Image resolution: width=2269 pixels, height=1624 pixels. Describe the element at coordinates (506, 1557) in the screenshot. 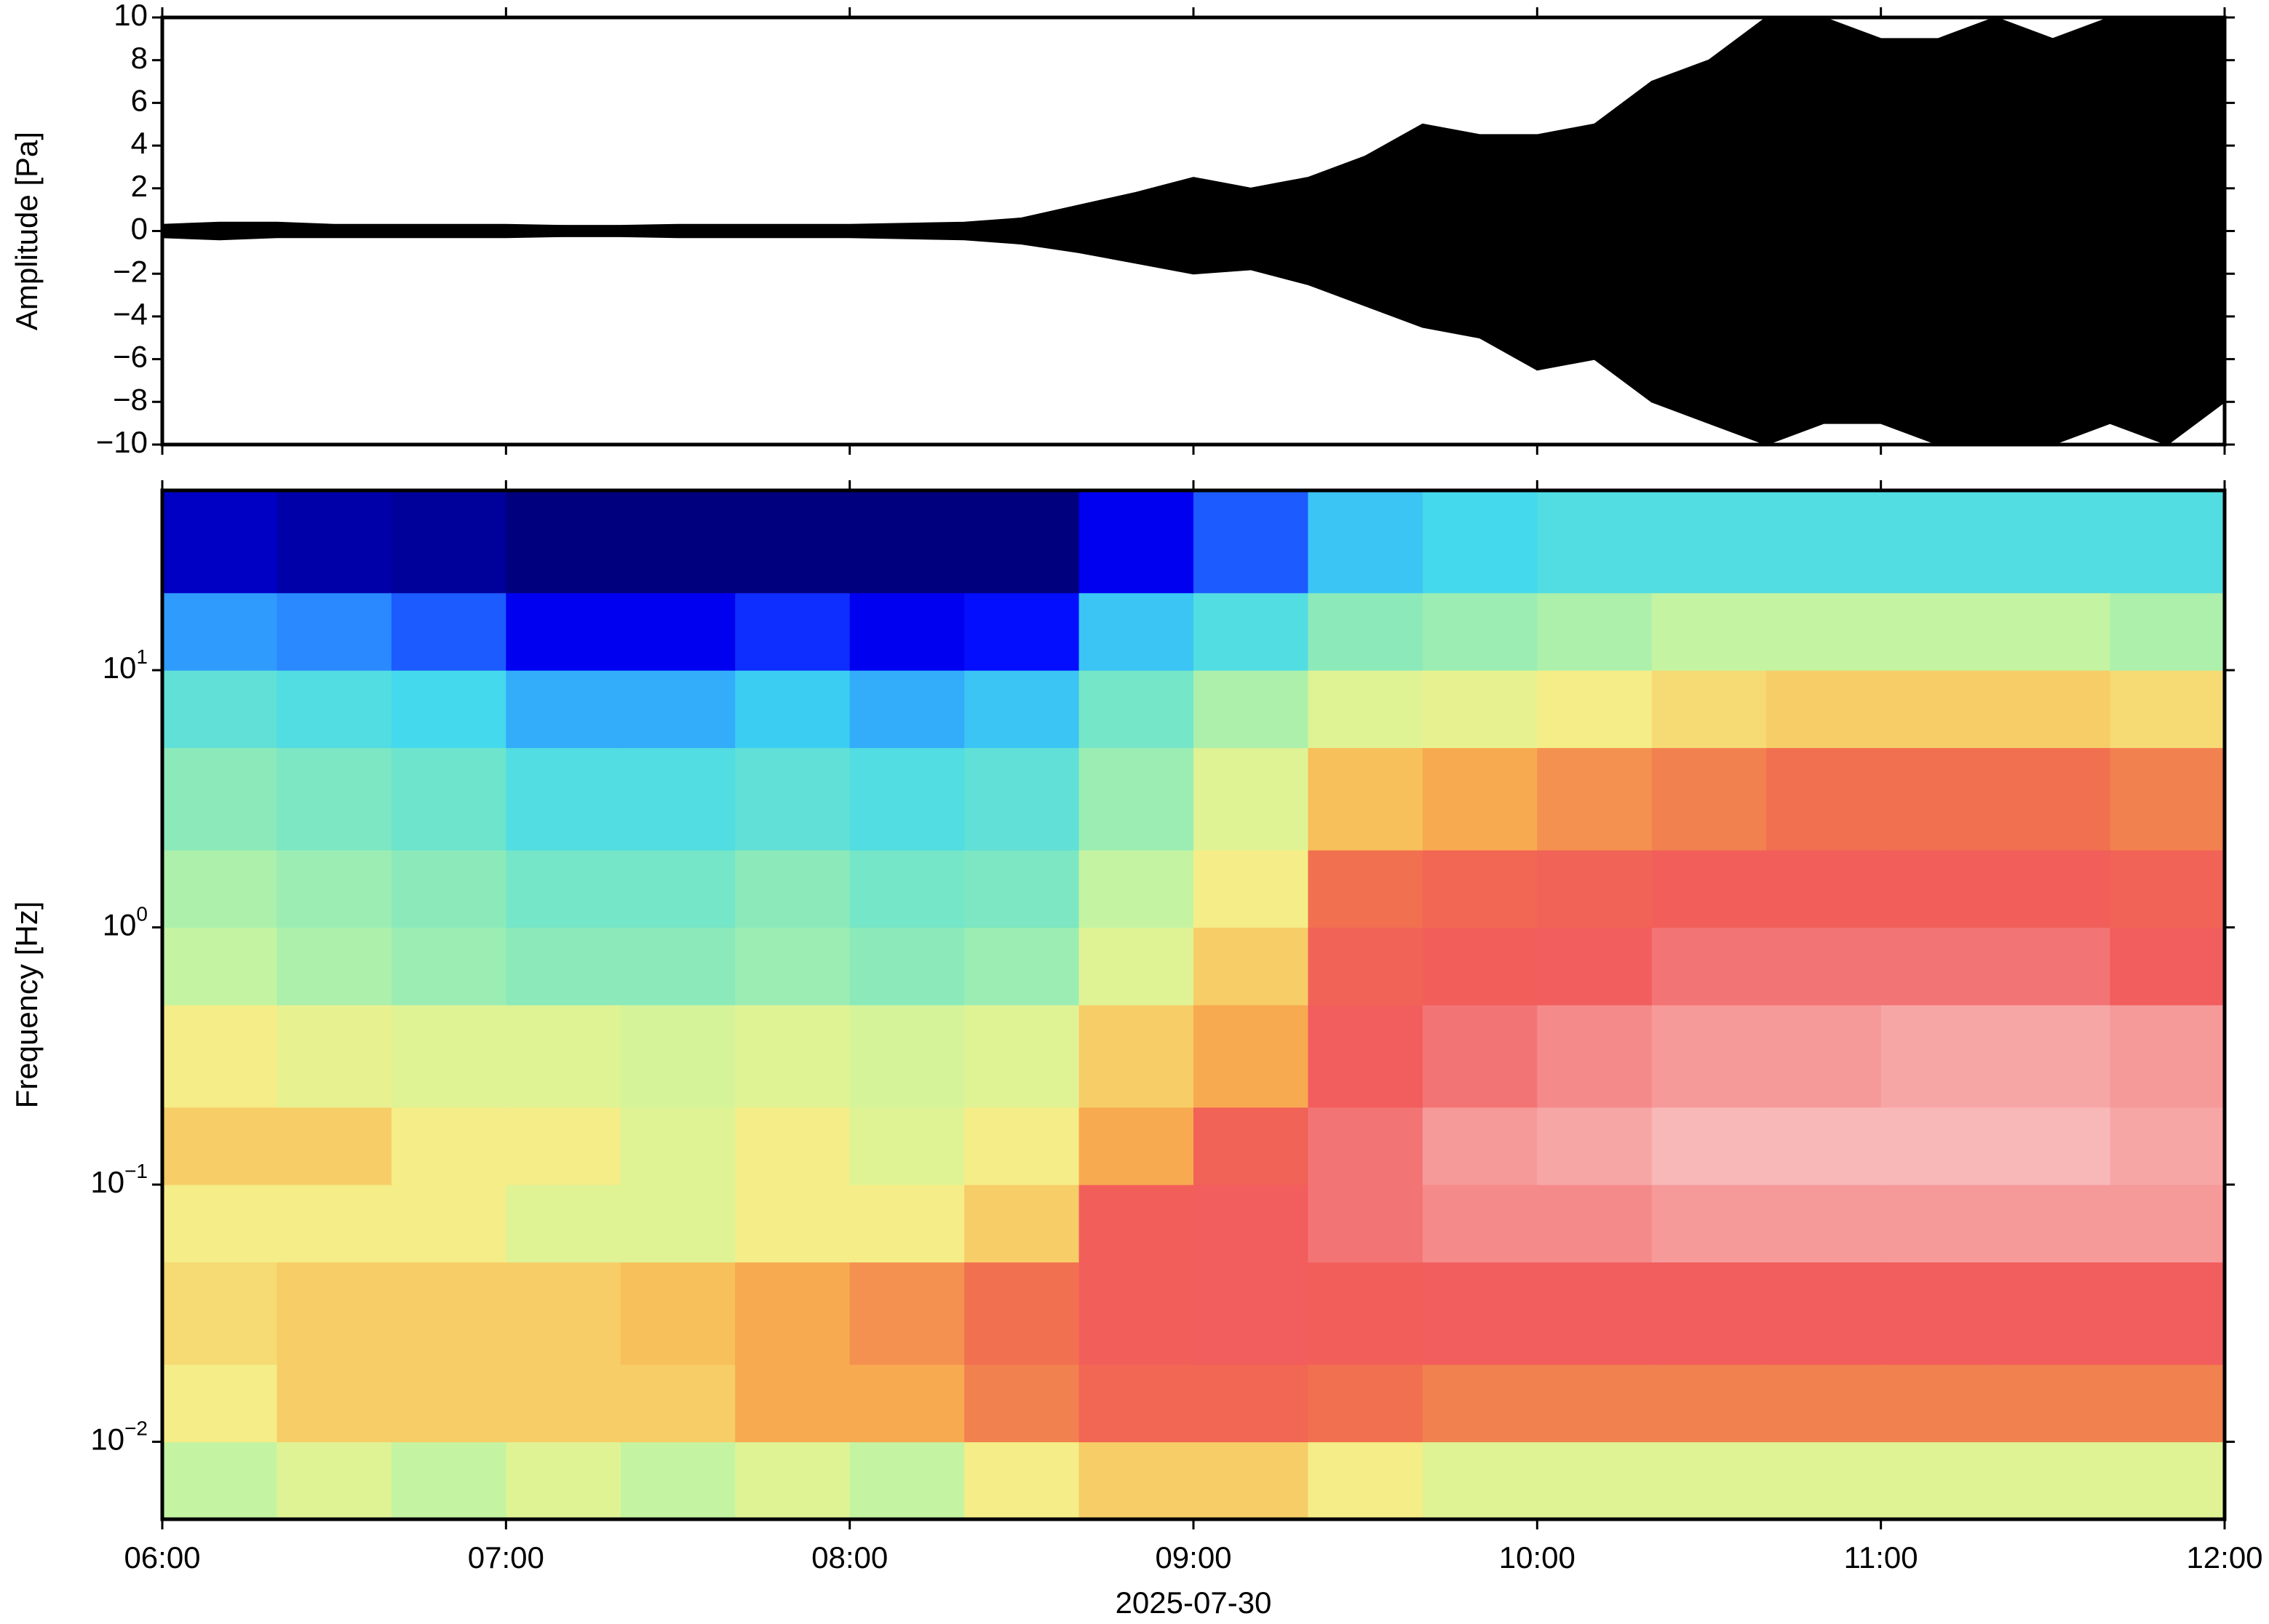

I see `x-tick-label: 07:00` at that location.